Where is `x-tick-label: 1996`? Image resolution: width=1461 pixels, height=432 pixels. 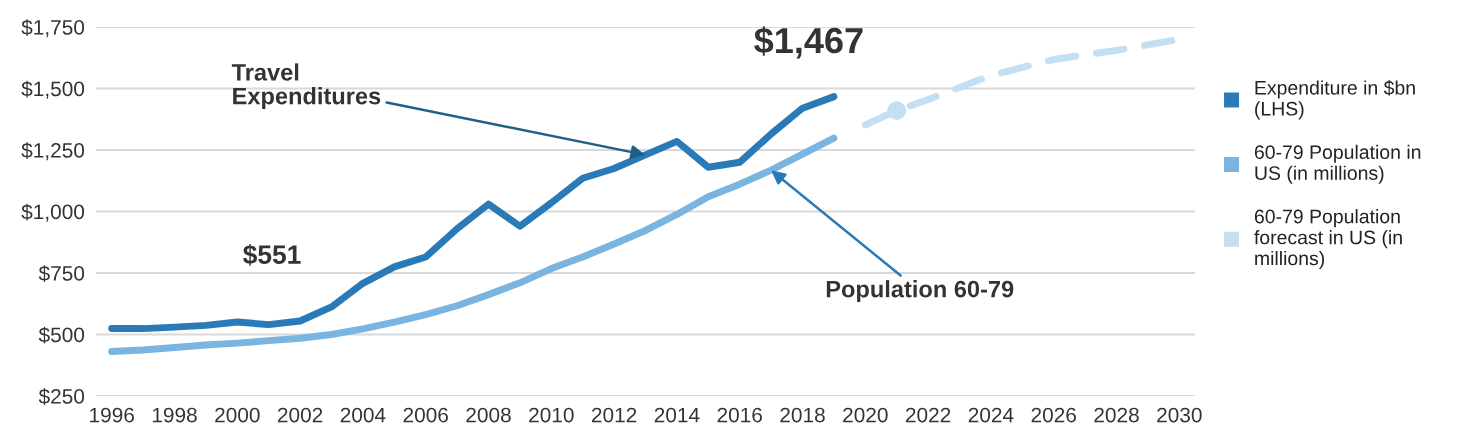
x-tick-label: 1996 is located at coordinates (112, 415).